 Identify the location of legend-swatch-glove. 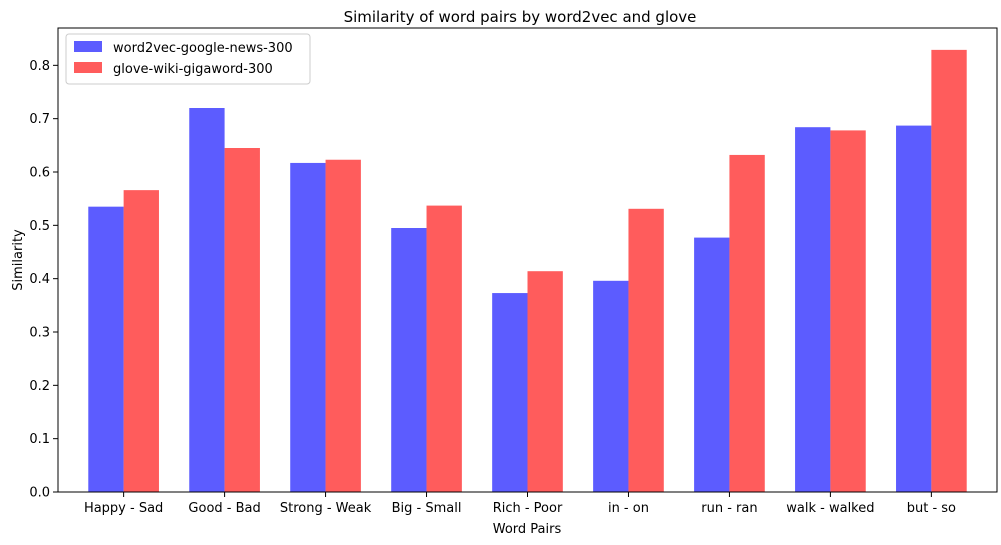
(88, 67).